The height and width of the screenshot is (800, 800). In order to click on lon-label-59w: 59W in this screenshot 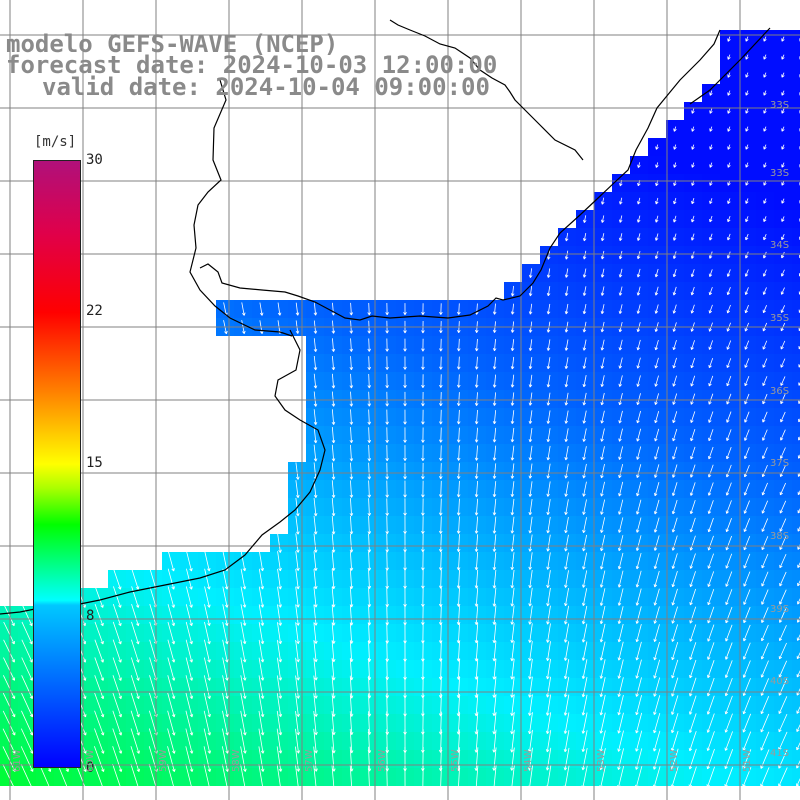, I will do `click(163, 760)`.